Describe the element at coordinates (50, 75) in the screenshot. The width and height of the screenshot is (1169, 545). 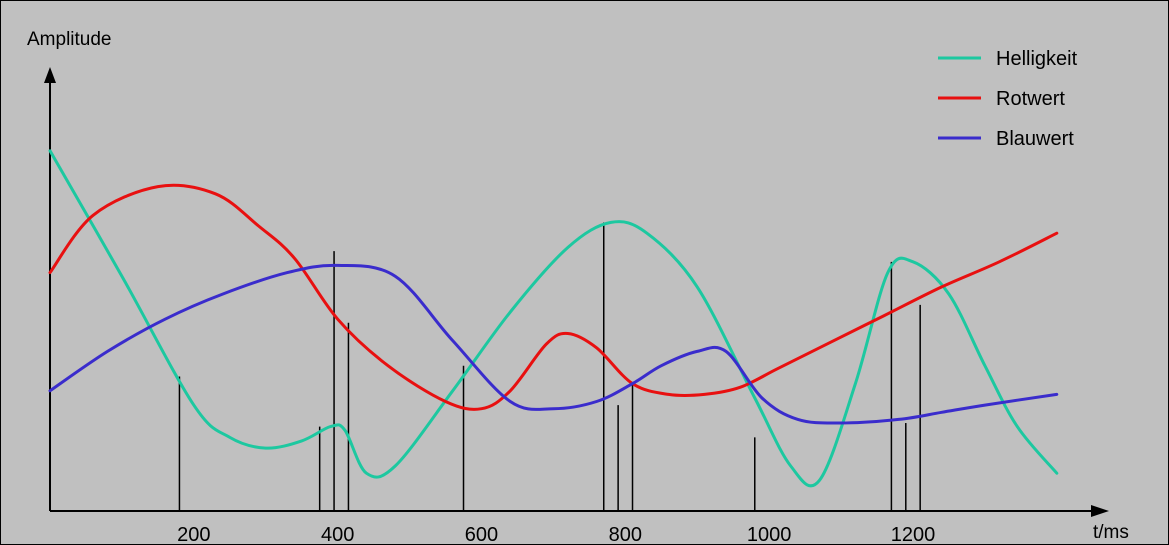
I see `y-axis-arrow` at that location.